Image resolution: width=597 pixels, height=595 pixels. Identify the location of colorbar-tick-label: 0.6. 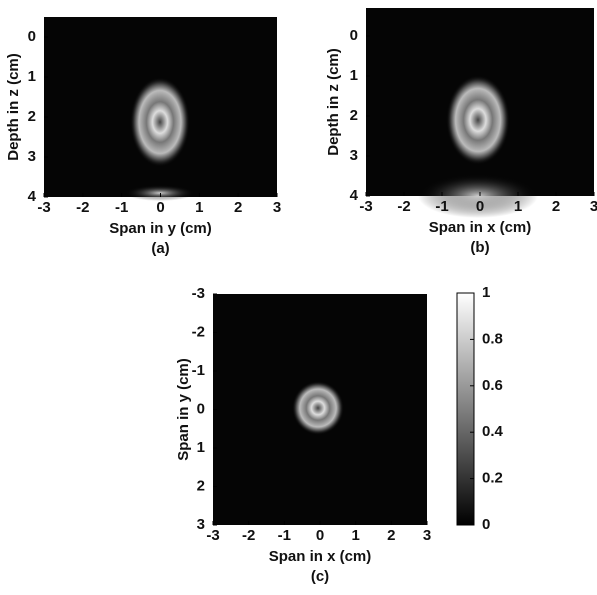
(492, 385).